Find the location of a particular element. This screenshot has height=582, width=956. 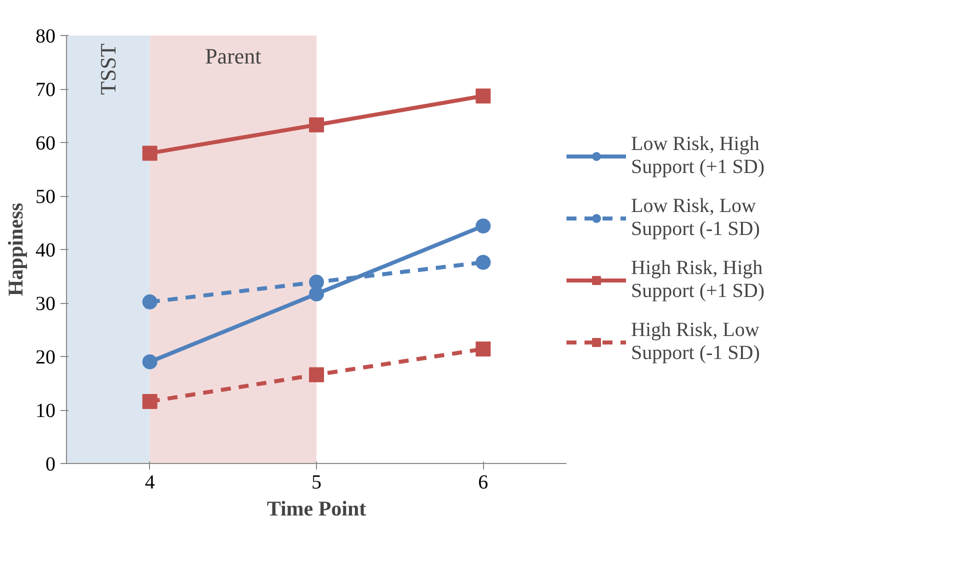

legend-label: High Risk, High Support (+1 SD) is located at coordinates (698, 280).